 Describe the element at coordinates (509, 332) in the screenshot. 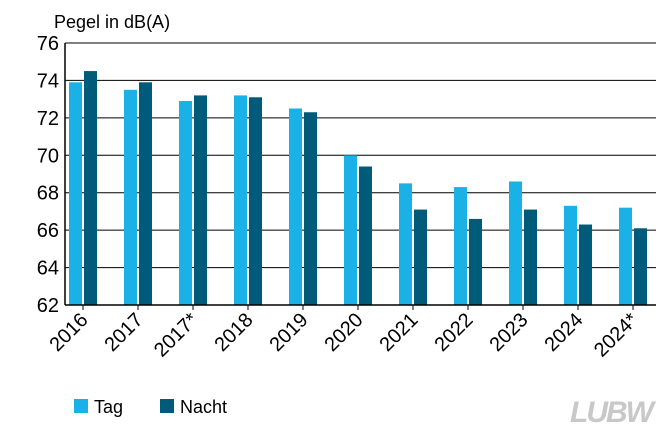

I see `x-tick-label: 2023` at that location.